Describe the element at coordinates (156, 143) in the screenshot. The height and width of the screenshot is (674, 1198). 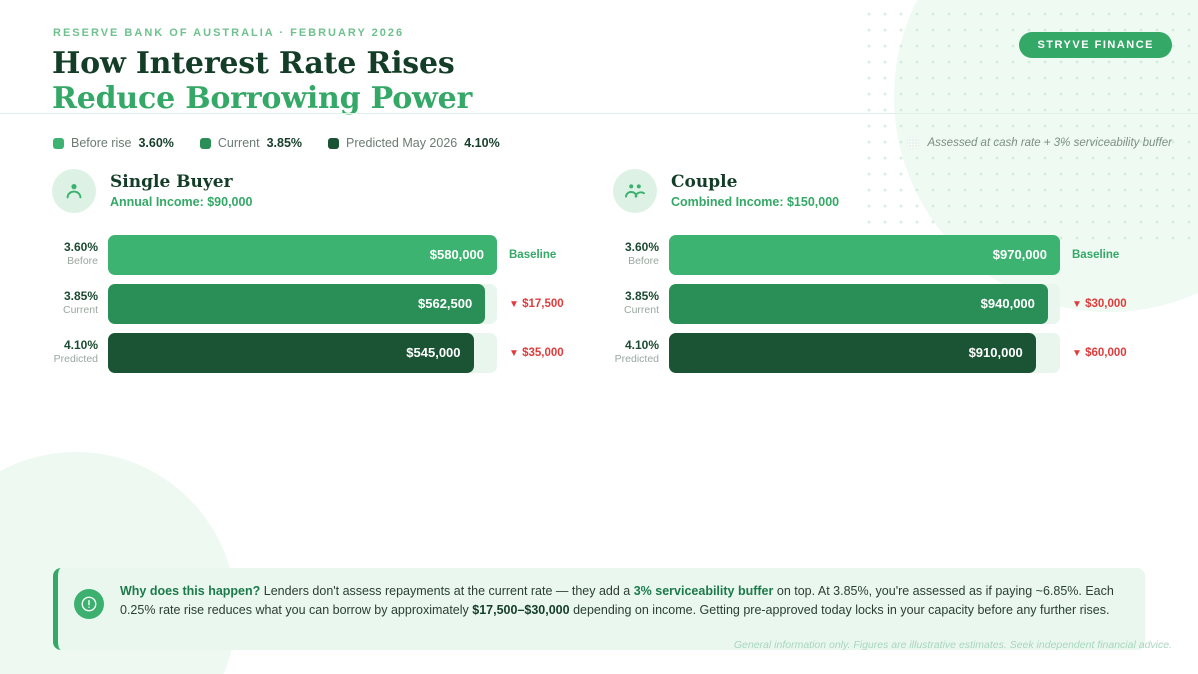
I see `legend-value: 3.60%` at that location.